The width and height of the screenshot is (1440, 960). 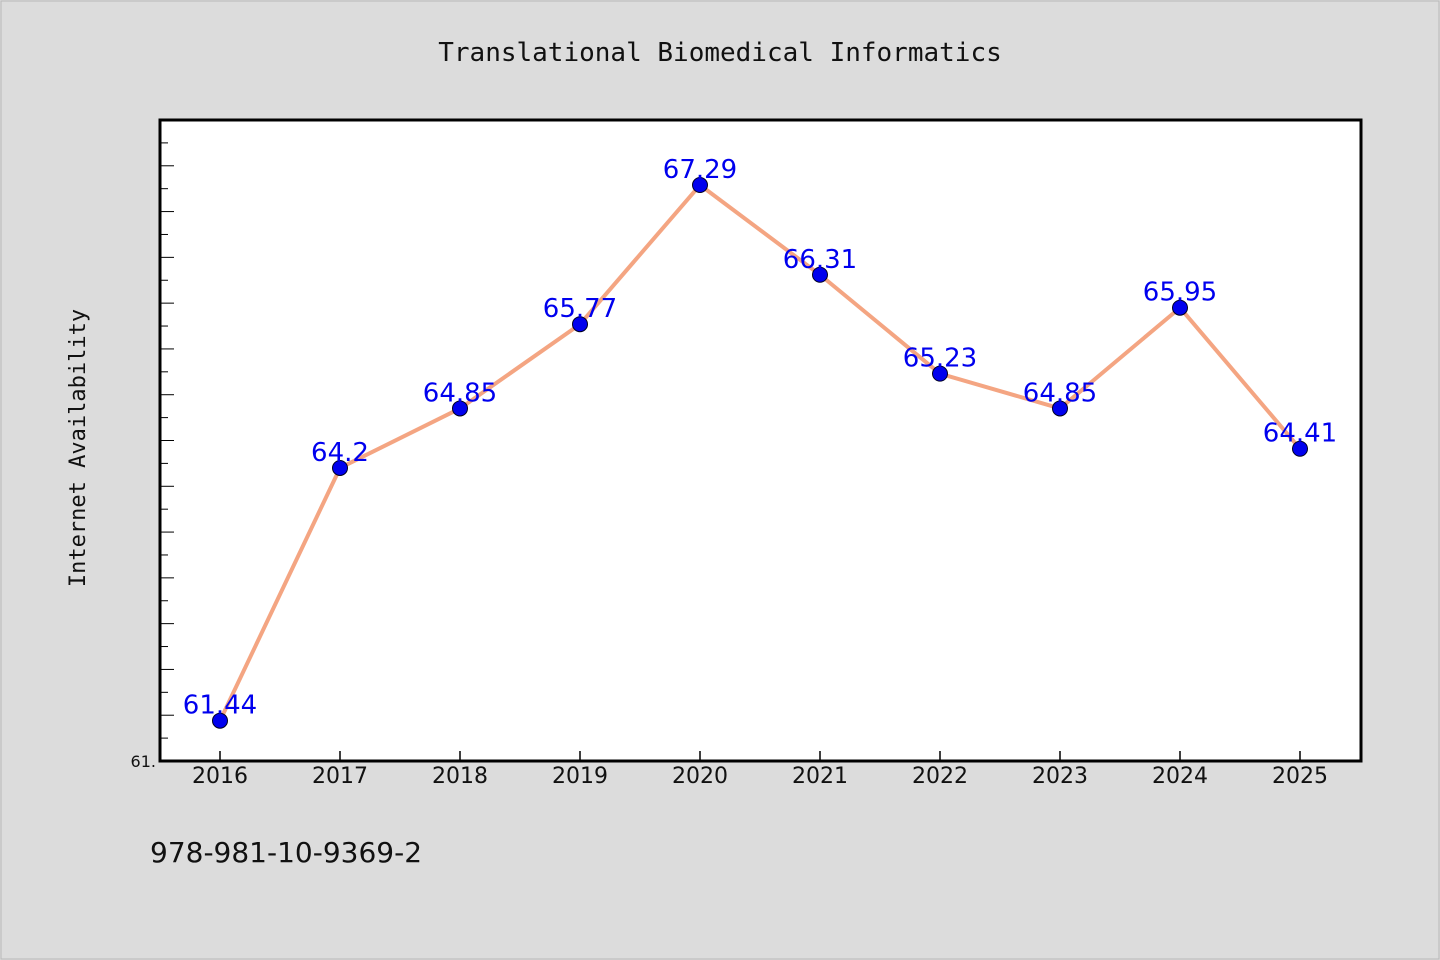 What do you see at coordinates (820, 260) in the screenshot?
I see `data-label: 66.31` at bounding box center [820, 260].